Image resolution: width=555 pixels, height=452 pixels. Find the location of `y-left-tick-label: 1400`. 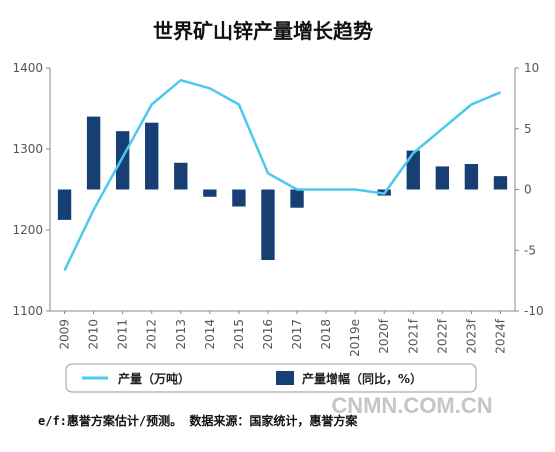

y-left-tick-label: 1400 is located at coordinates (27, 68).